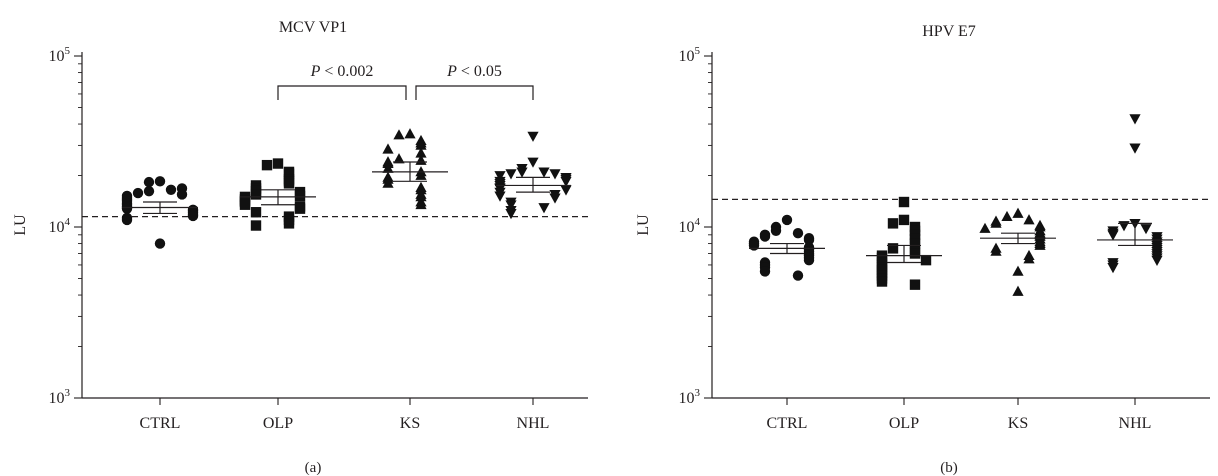 Image resolution: width=1218 pixels, height=476 pixels. Describe the element at coordinates (20, 225) in the screenshot. I see `y-axis-label: LU` at that location.